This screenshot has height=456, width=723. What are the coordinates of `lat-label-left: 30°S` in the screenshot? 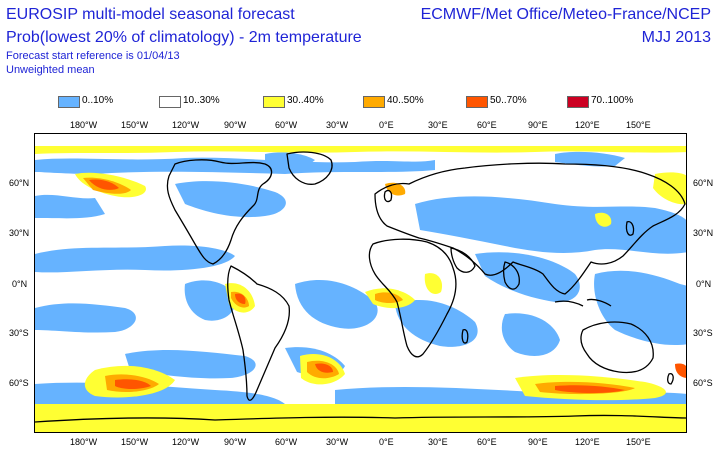 It's located at (19, 333).